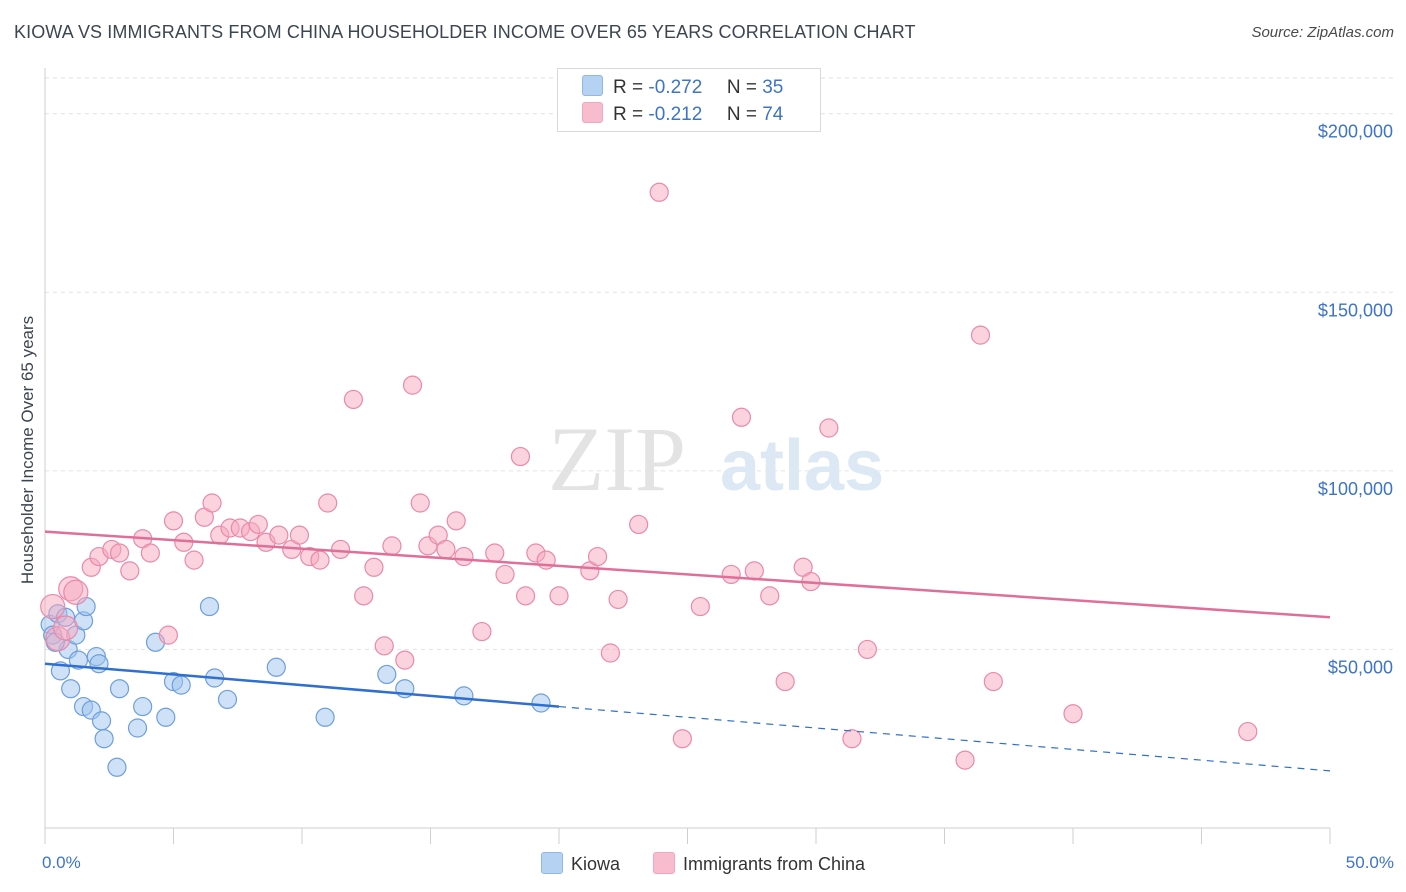 The image size is (1406, 892). I want to click on n-value: 35, so click(773, 87).